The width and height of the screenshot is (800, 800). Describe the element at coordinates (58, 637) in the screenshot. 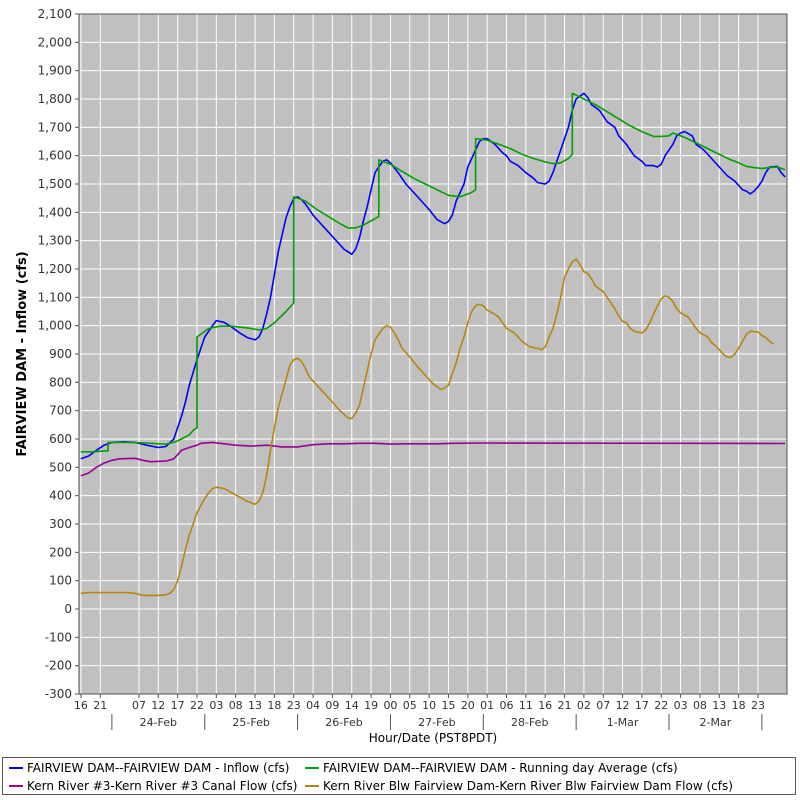

I see `y-tick-label: -100` at that location.